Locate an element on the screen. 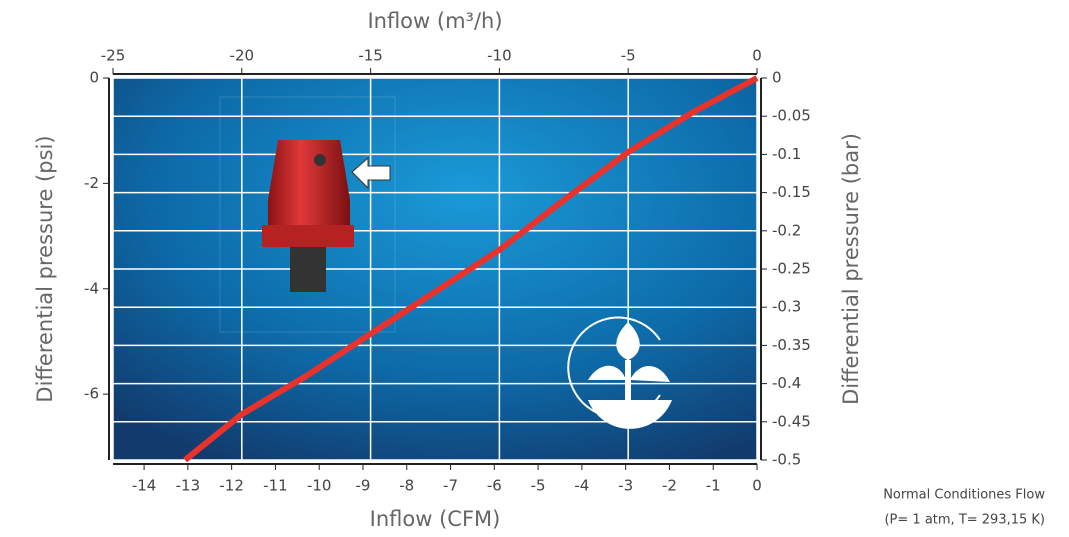 This screenshot has width=1069, height=537. x2-axis-label: Inflow (m³/h) is located at coordinates (434, 21).